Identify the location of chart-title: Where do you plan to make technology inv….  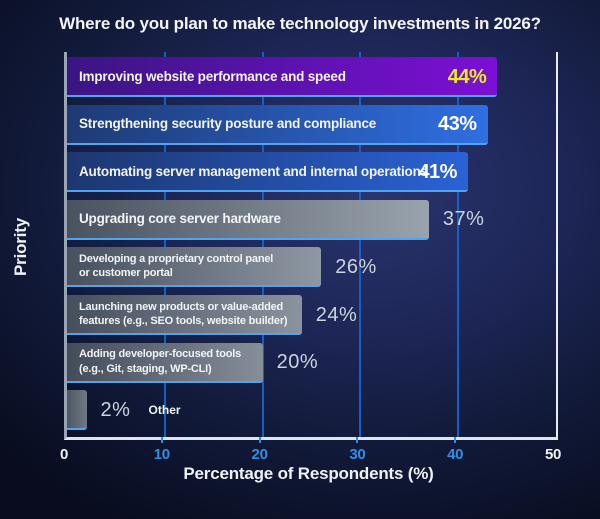
(300, 23).